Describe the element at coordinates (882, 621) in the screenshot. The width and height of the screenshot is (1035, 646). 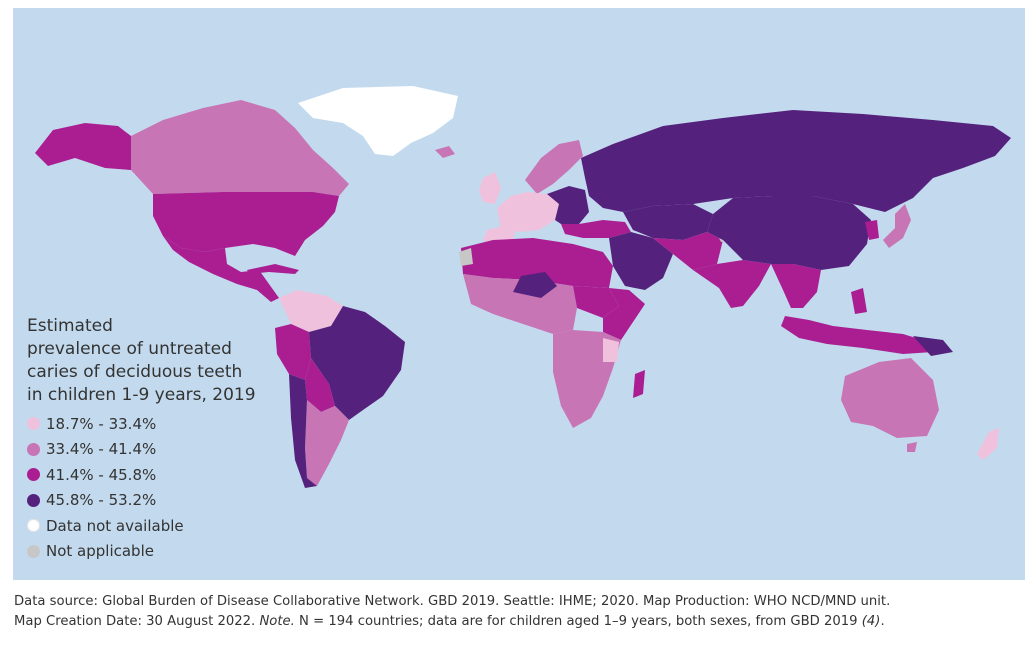
I see `caption-end: .` at that location.